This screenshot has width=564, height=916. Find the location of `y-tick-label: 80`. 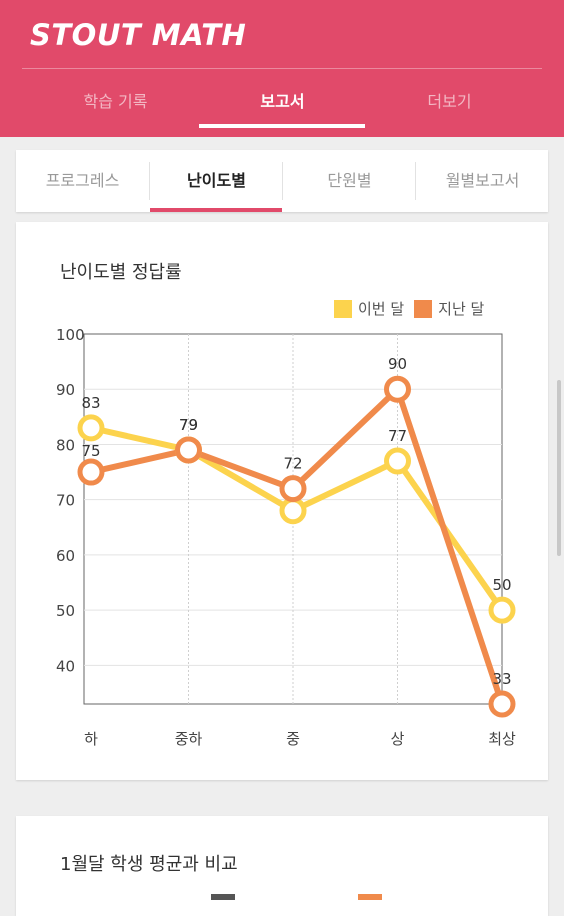

y-tick-label: 80 is located at coordinates (65, 445).